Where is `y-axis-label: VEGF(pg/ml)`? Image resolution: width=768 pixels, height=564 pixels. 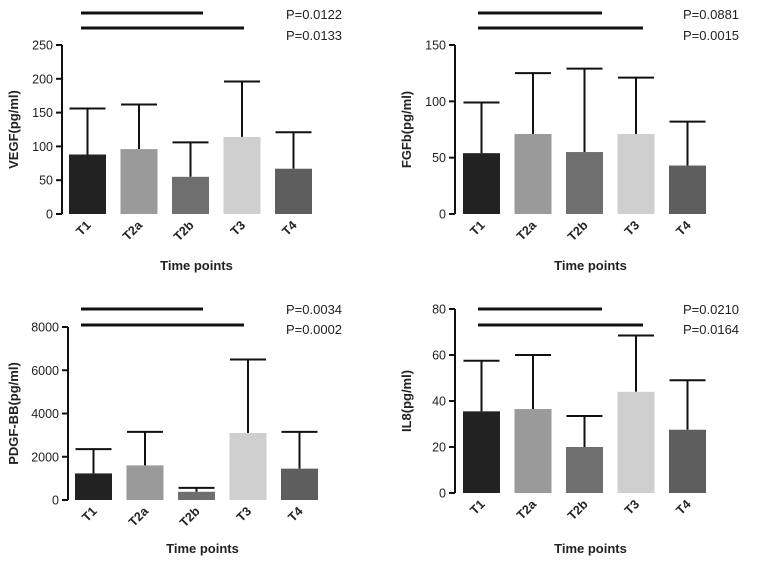
y-axis-label: VEGF(pg/ml) is located at coordinates (13, 129).